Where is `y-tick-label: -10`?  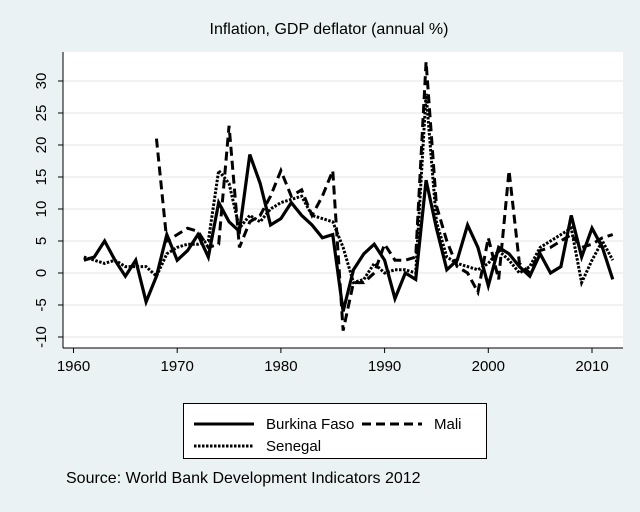
y-tick-label: -10 is located at coordinates (41, 337).